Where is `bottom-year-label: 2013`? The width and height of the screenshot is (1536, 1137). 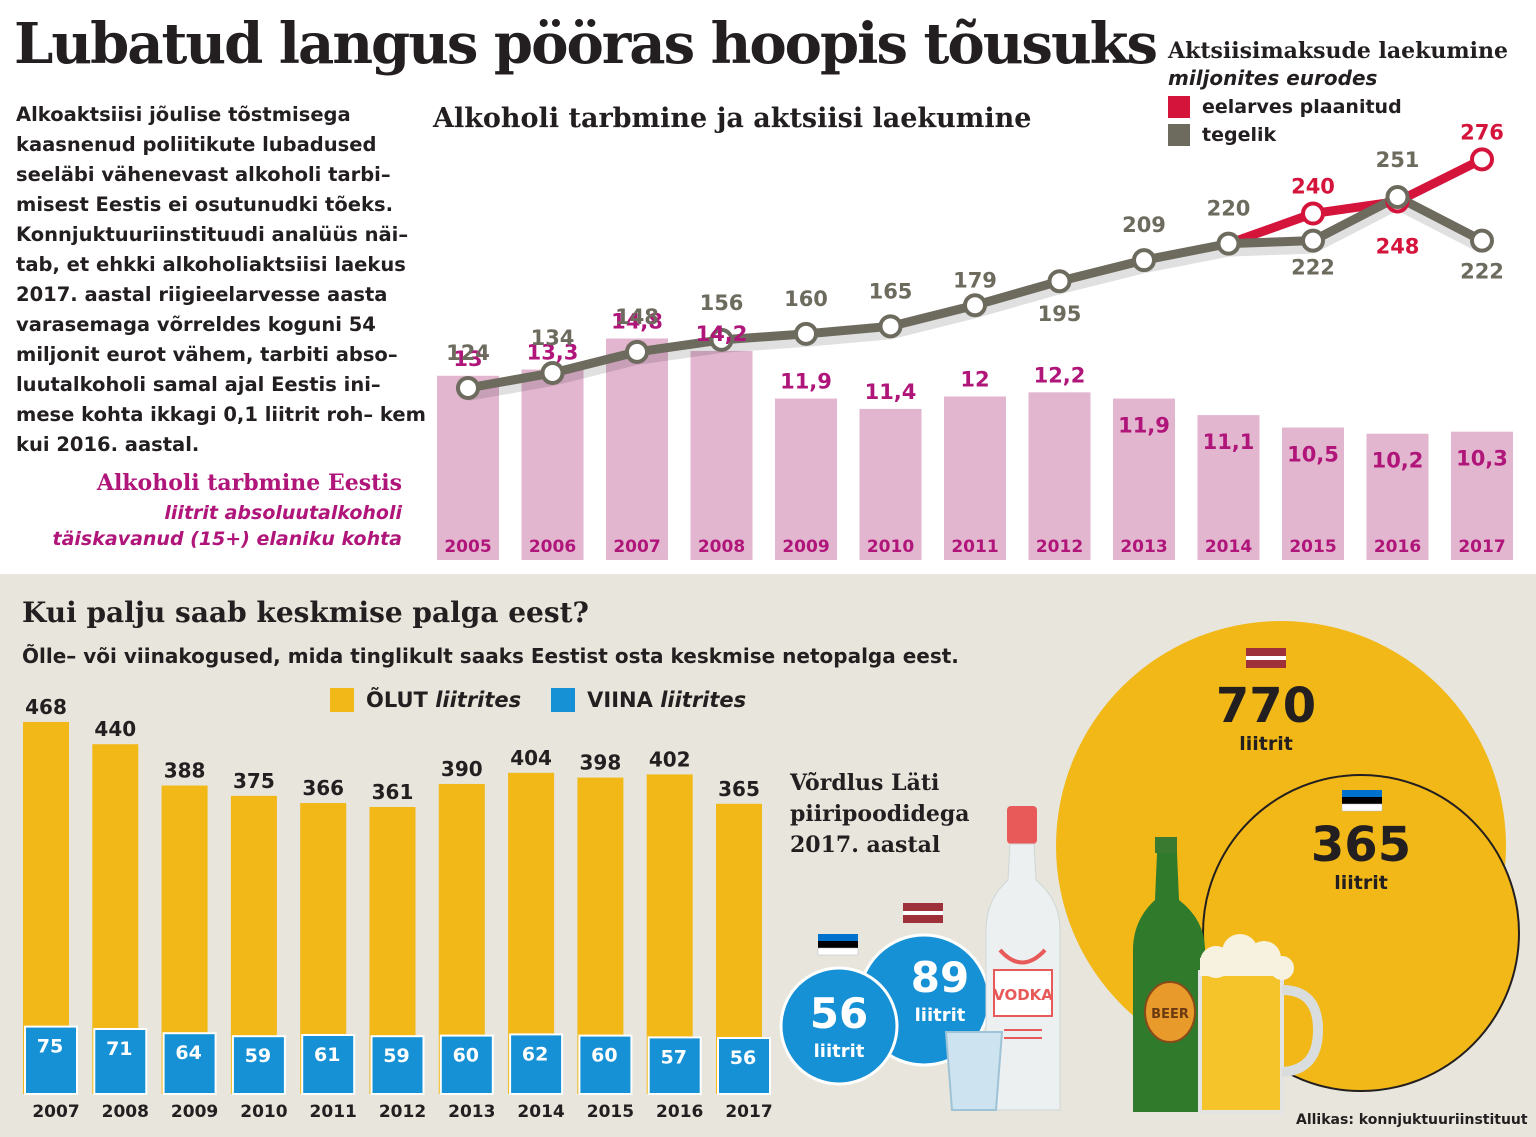 bottom-year-label: 2013 is located at coordinates (471, 1112).